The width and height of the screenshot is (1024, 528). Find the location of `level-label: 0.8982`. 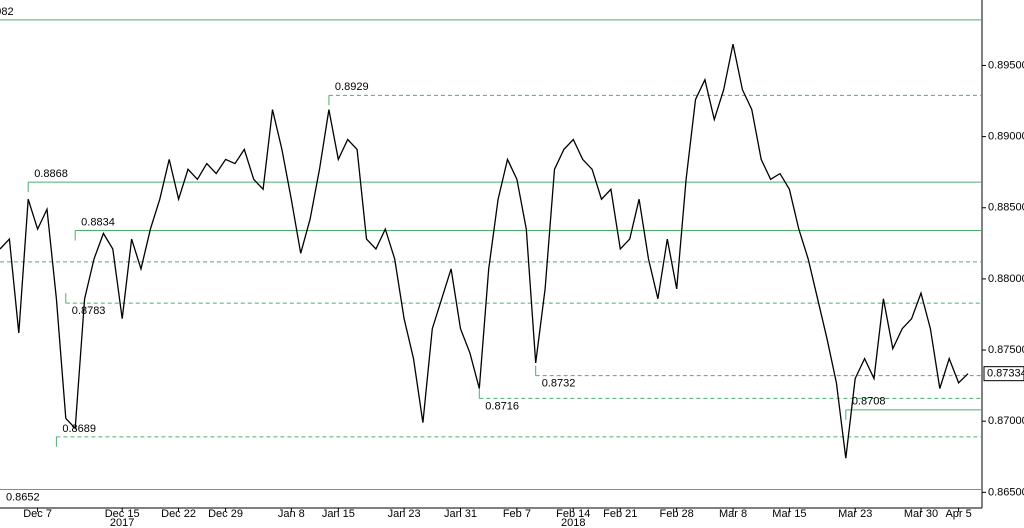

level-label: 0.8982 is located at coordinates (7, 12).